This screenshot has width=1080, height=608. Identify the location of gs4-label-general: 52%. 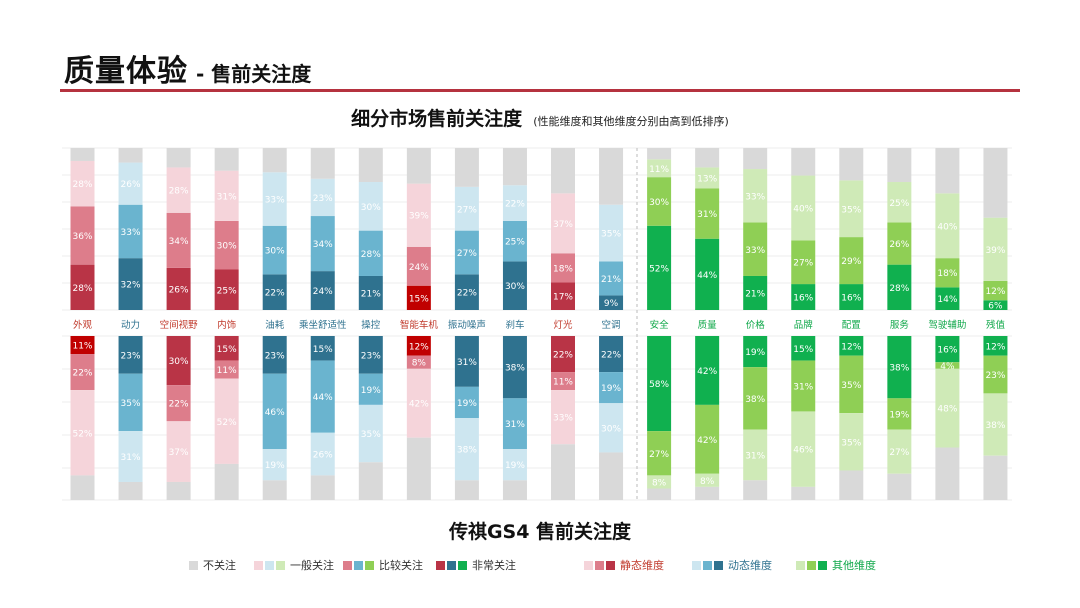
(227, 423).